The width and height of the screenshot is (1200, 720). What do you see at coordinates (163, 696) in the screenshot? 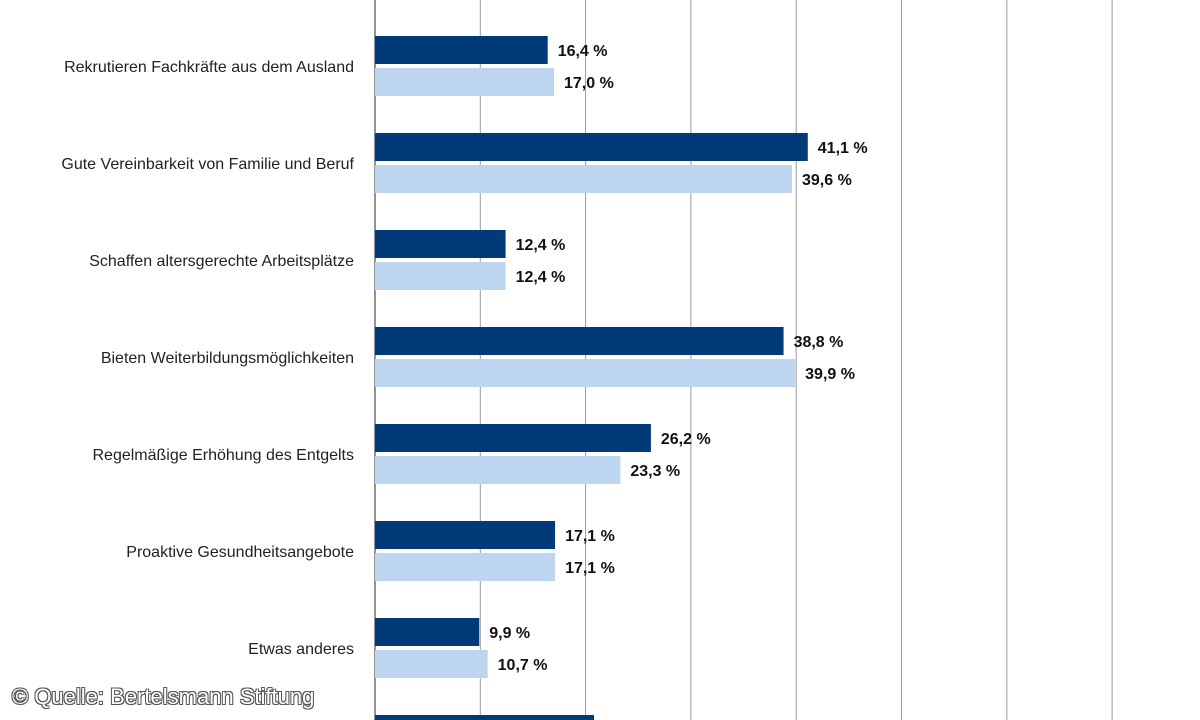
I see `source-note: © Quelle: Bertelsmann Stiftung` at bounding box center [163, 696].